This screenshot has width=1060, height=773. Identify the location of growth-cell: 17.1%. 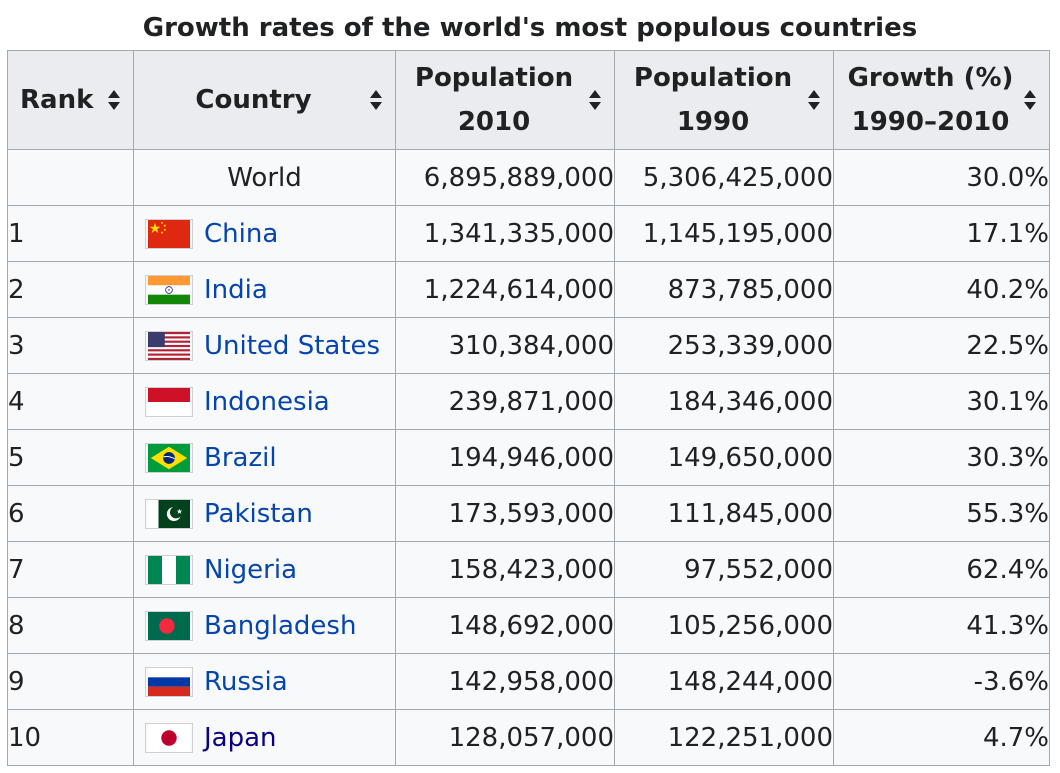
(941, 233).